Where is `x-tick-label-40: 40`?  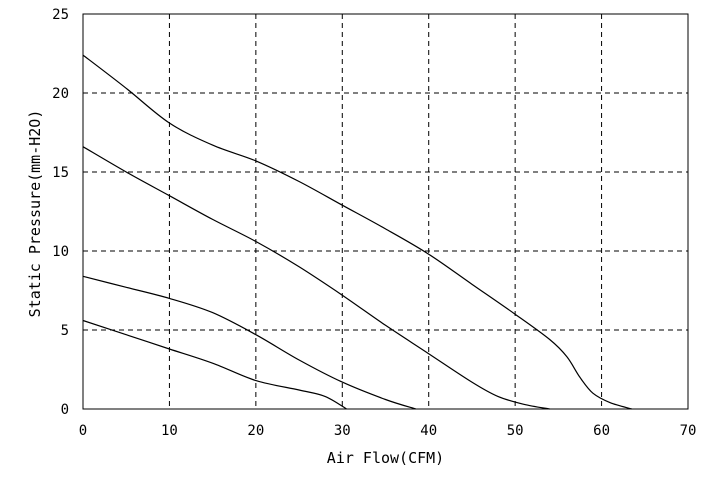 x-tick-label-40: 40 is located at coordinates (428, 431).